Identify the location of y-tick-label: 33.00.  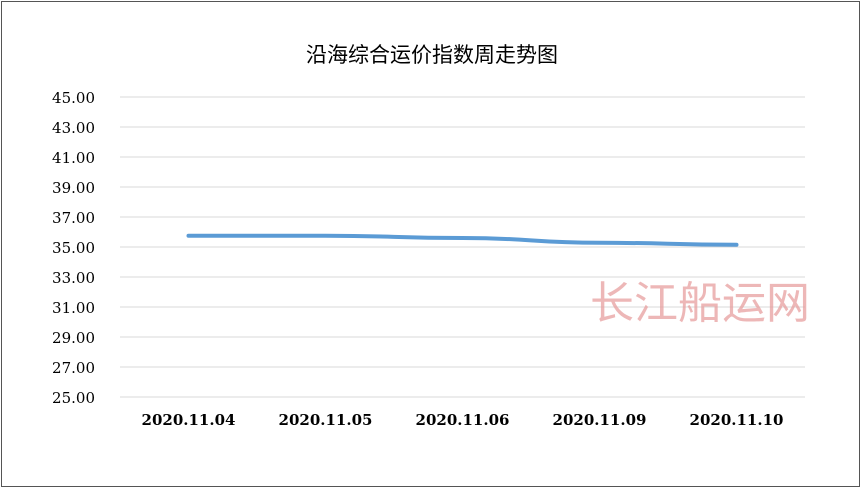
(73, 278).